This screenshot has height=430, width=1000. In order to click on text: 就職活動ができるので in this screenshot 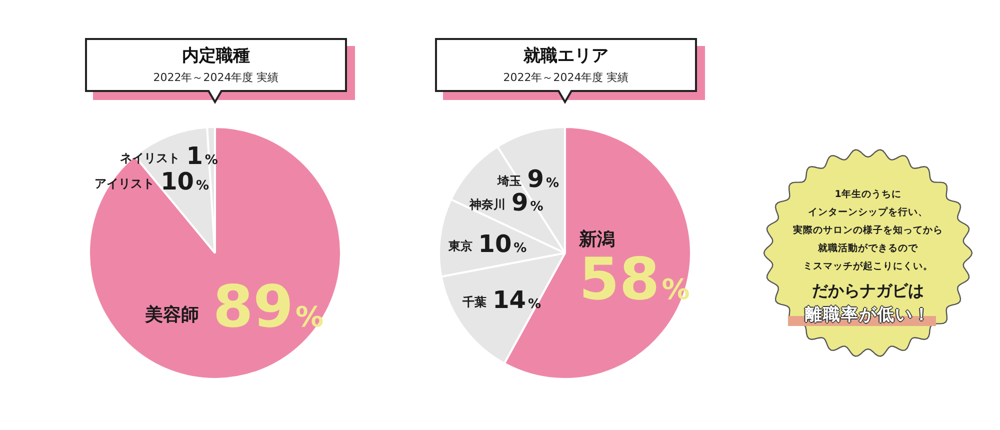, I will do `click(868, 249)`.